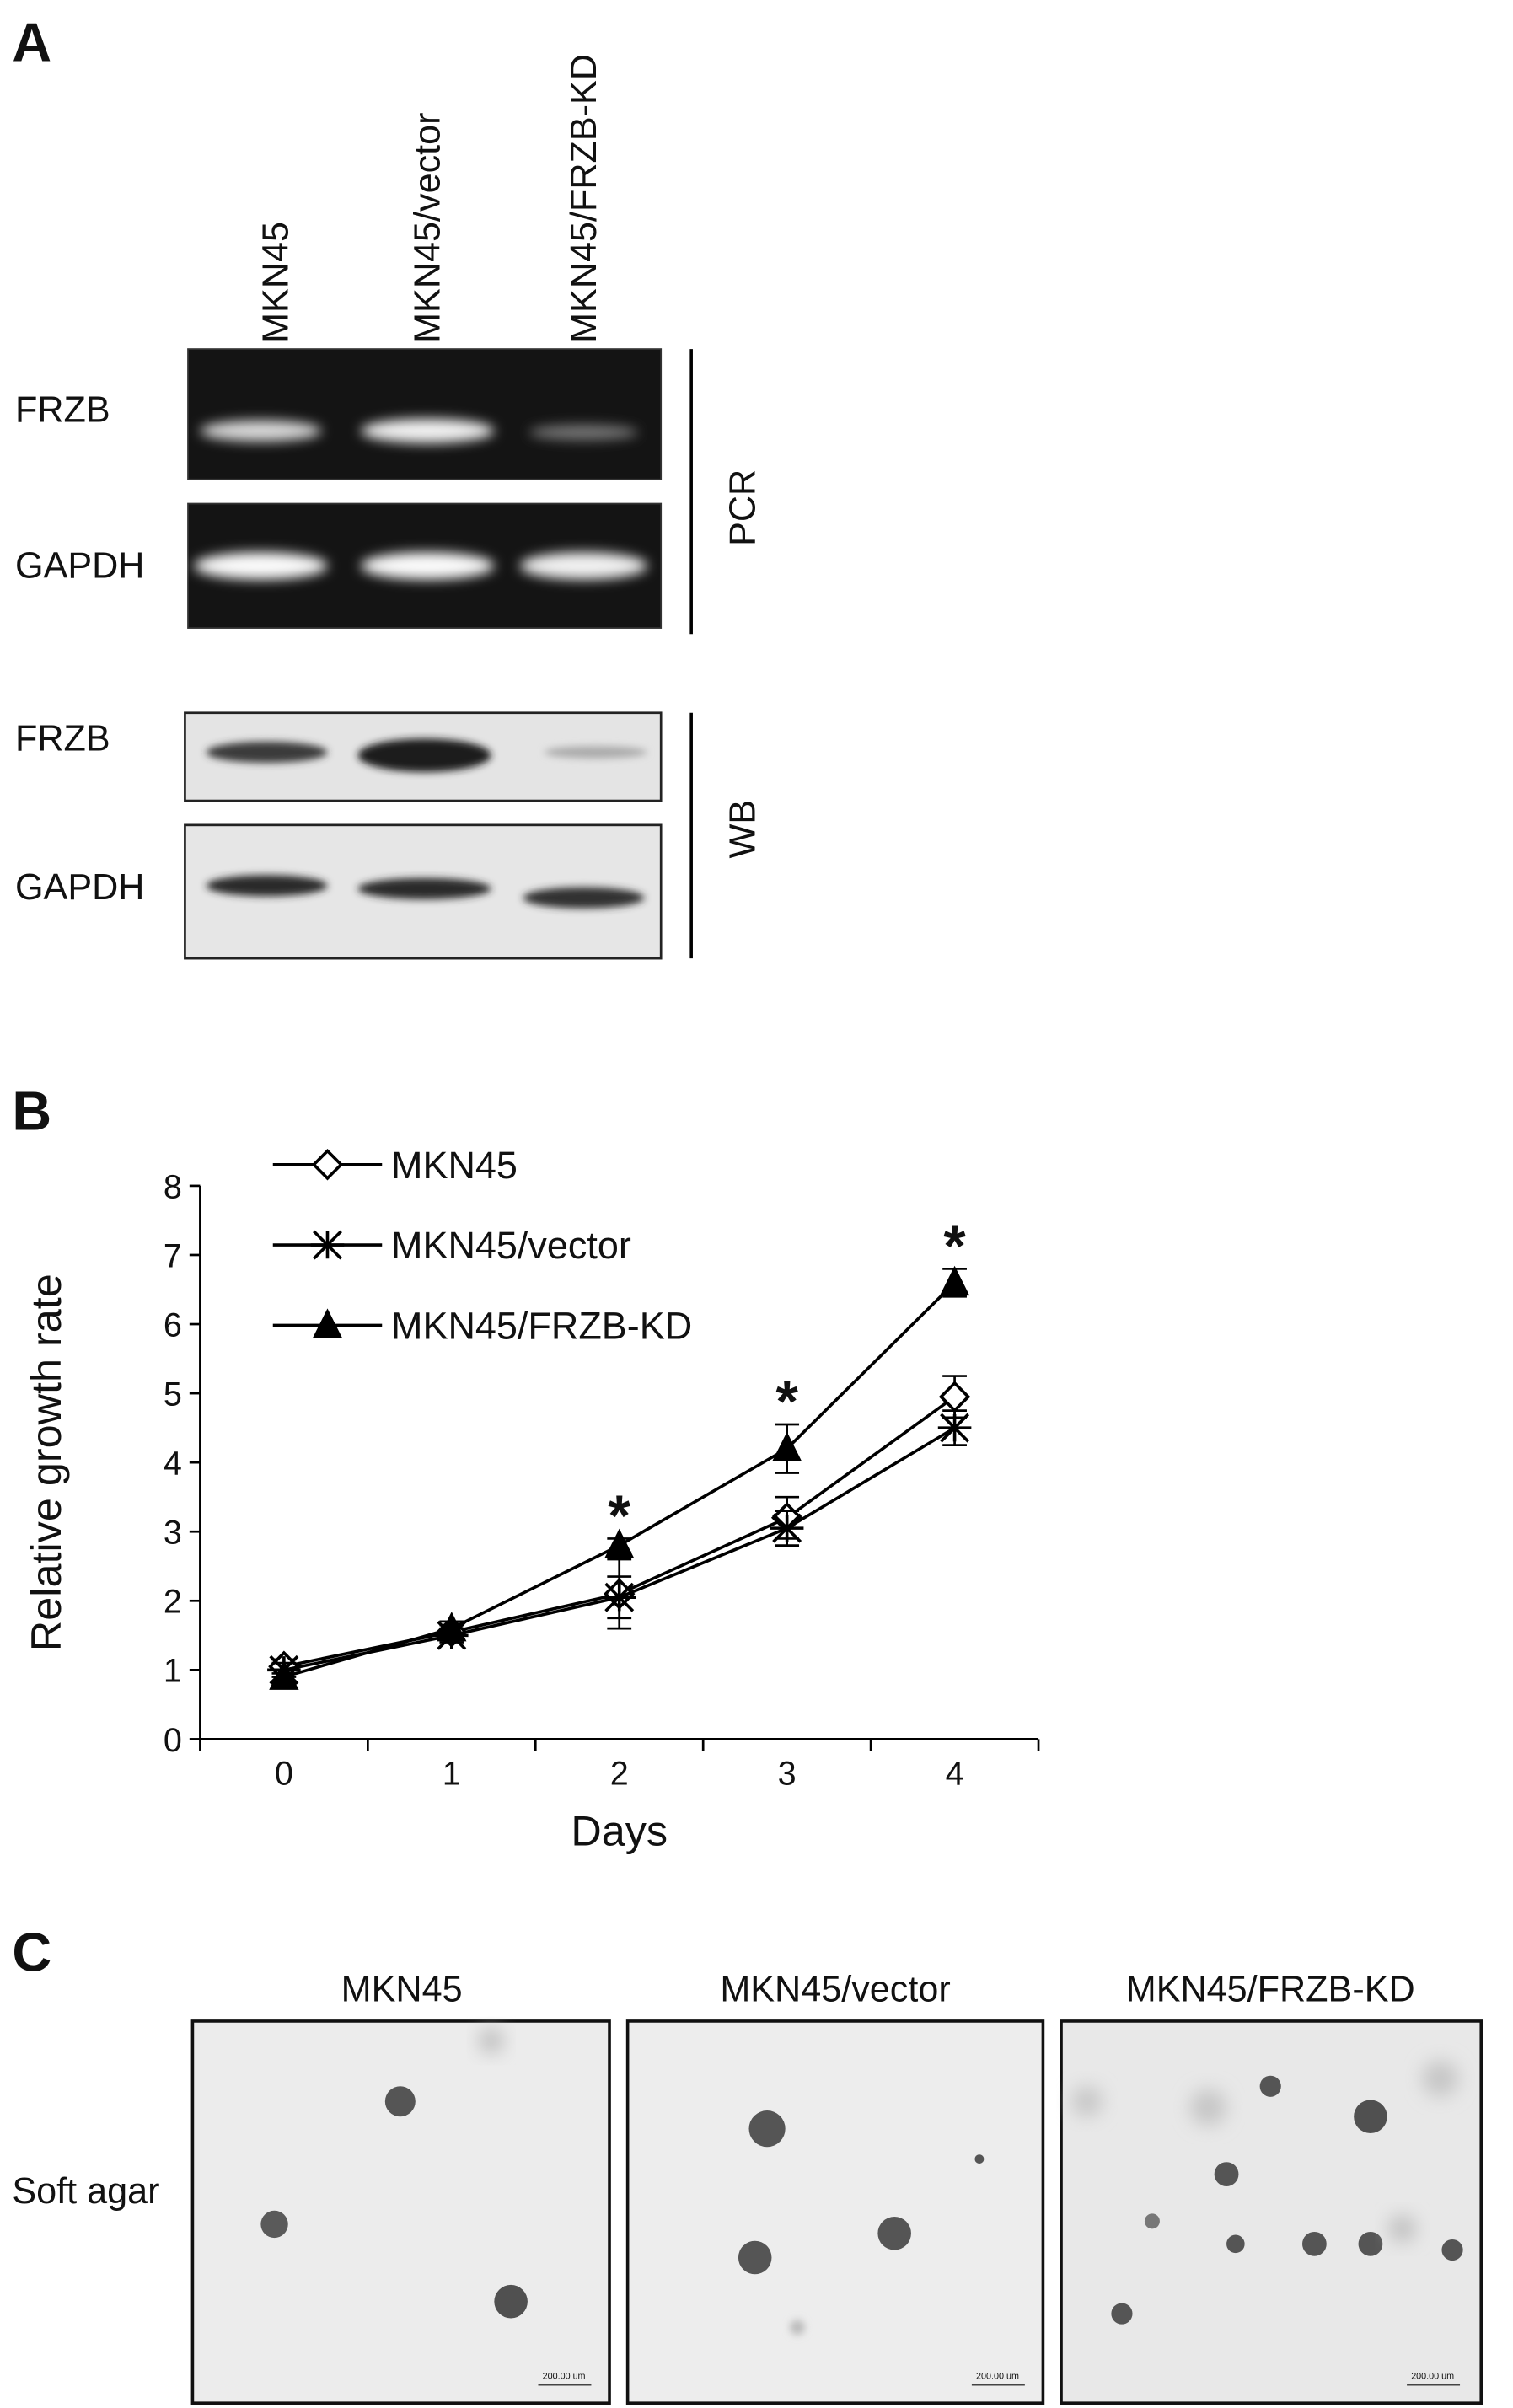 The width and height of the screenshot is (1513, 2408). Describe the element at coordinates (173, 1740) in the screenshot. I see `y-tick-label: 0` at that location.